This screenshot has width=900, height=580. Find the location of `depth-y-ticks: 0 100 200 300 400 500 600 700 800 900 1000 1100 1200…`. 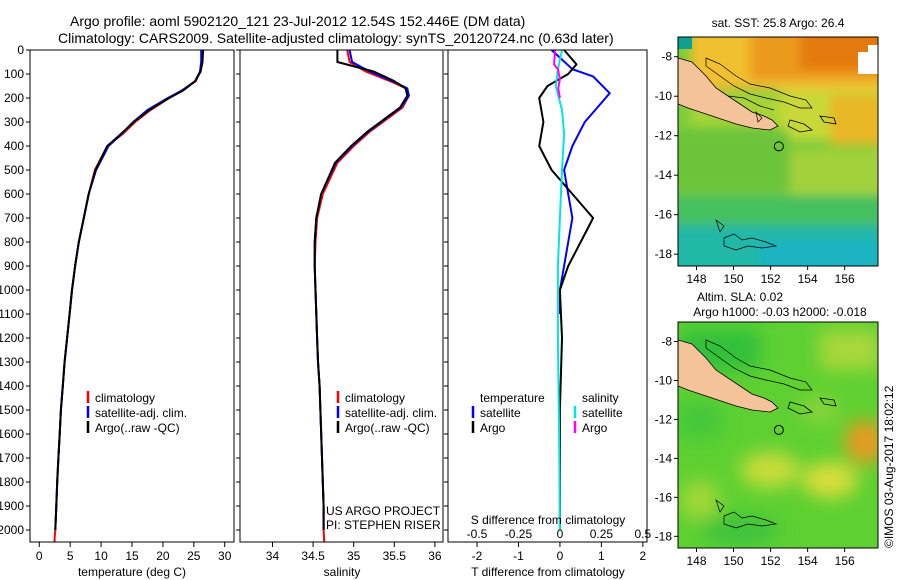

depth-y-ticks: 0 100 200 300 400 500 600 700 800 900 1000 1100 1200… is located at coordinates (15, 290).